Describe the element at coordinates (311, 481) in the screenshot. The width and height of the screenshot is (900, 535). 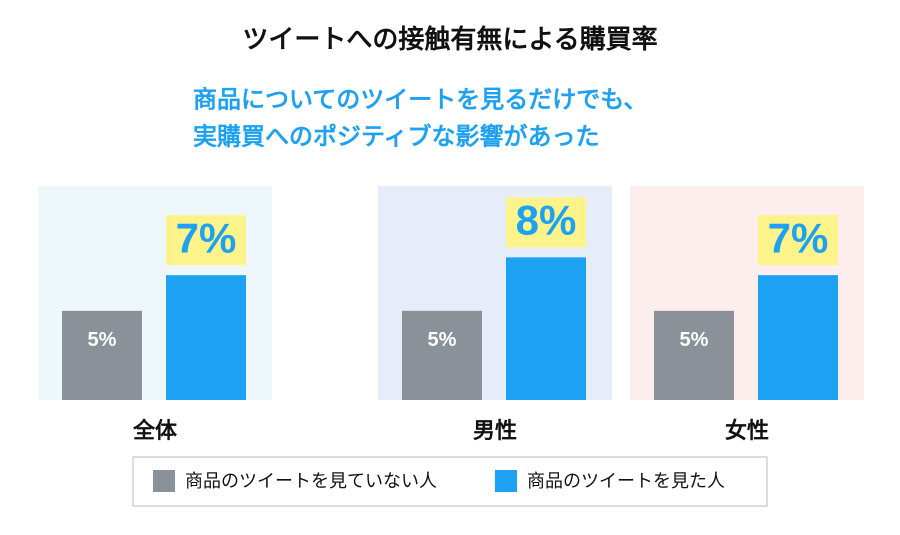
I see `legend-label: 商品のツイートを見ていない人` at that location.